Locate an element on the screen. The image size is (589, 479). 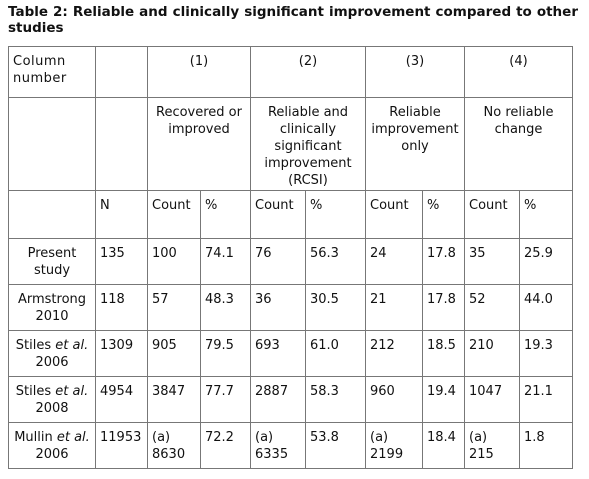
count-cell: 36 is located at coordinates (278, 307).